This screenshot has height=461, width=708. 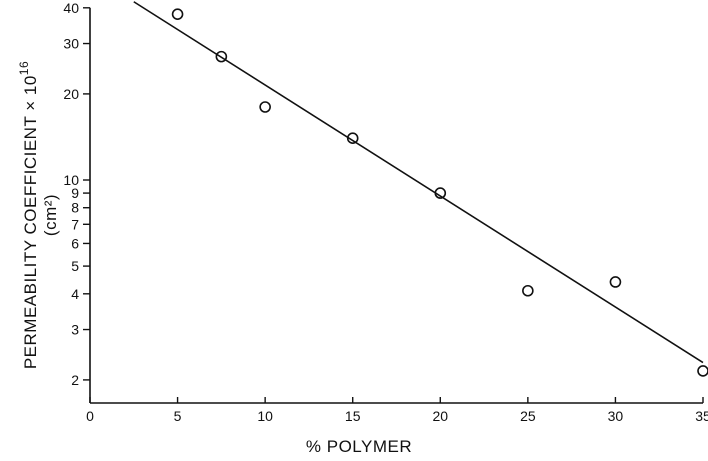 What do you see at coordinates (75, 224) in the screenshot?
I see `y-tick-label: 7` at bounding box center [75, 224].